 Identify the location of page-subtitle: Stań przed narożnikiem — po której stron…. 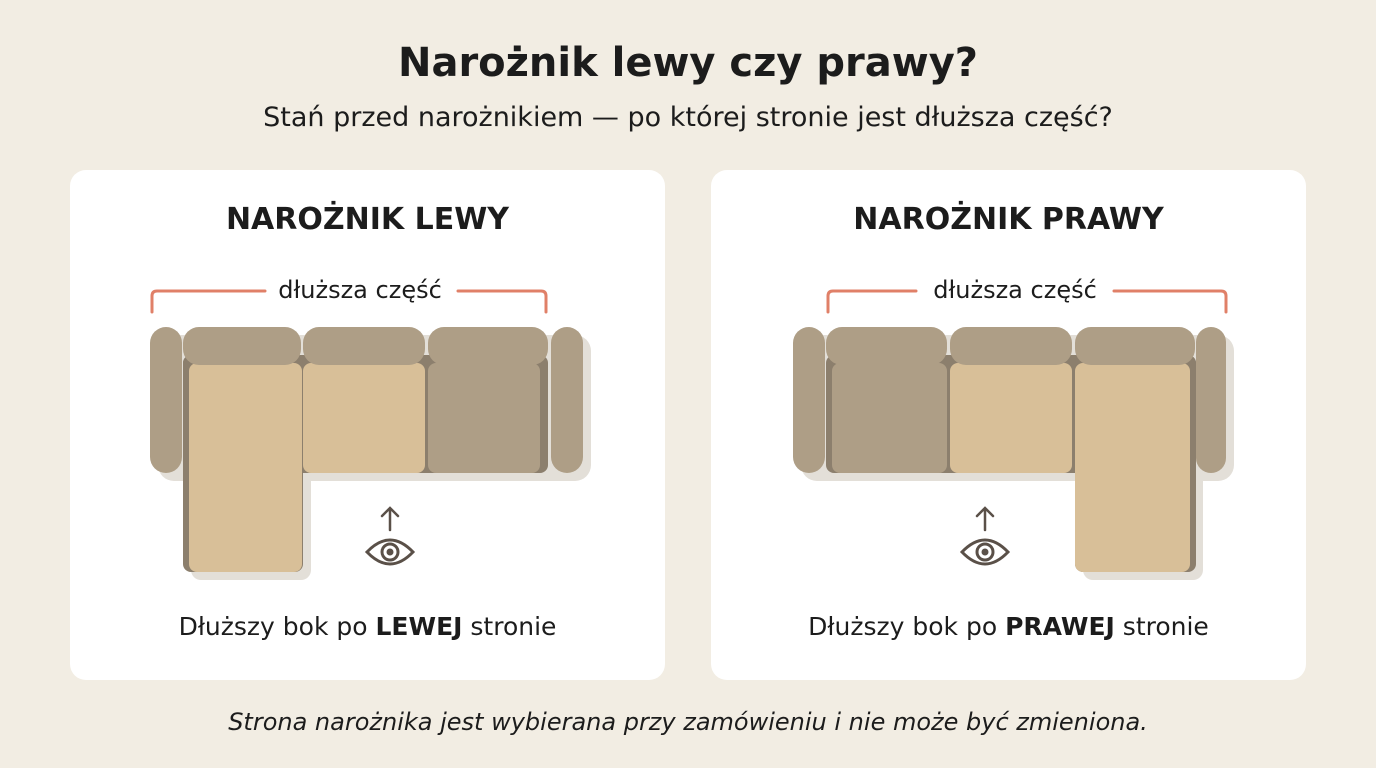
(688, 117).